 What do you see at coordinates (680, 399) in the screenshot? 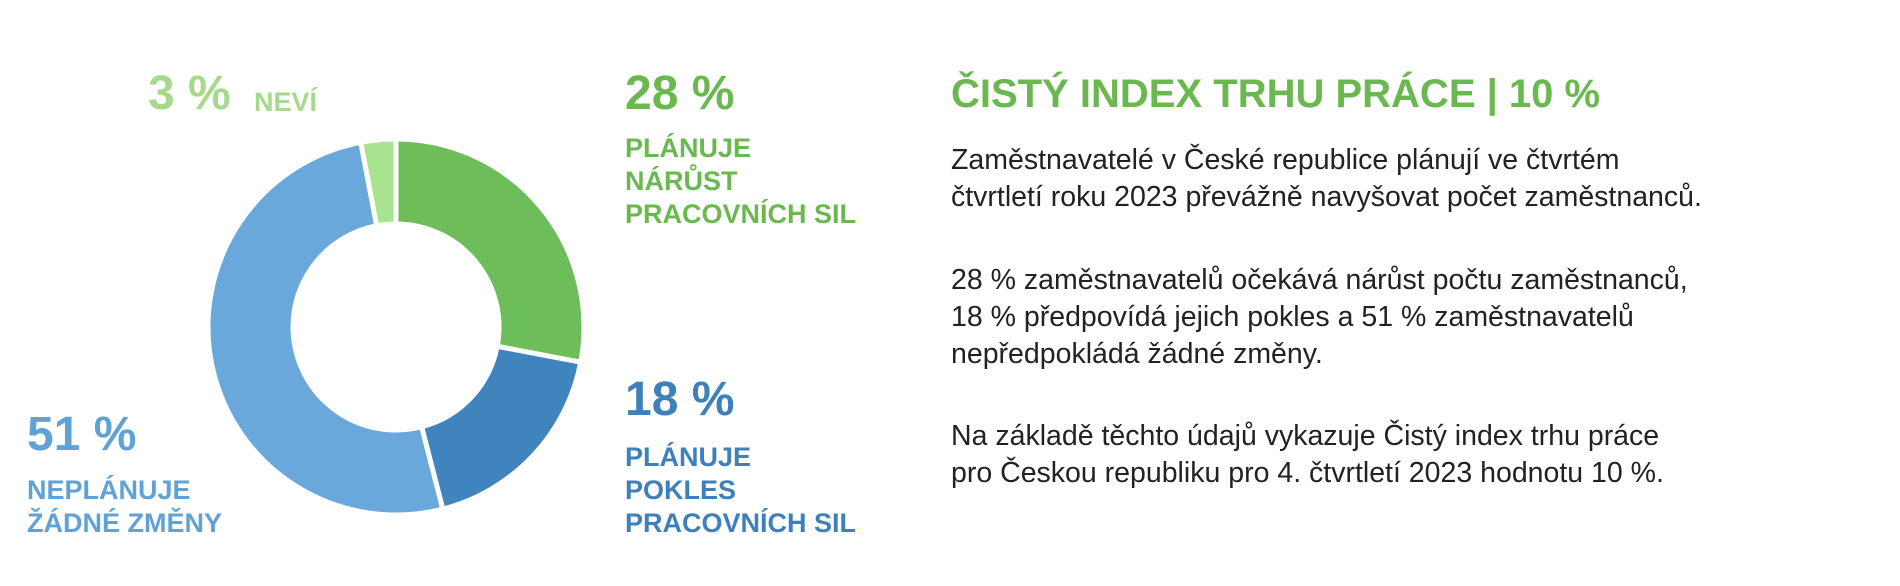
I see `value-label: 18 %` at bounding box center [680, 399].